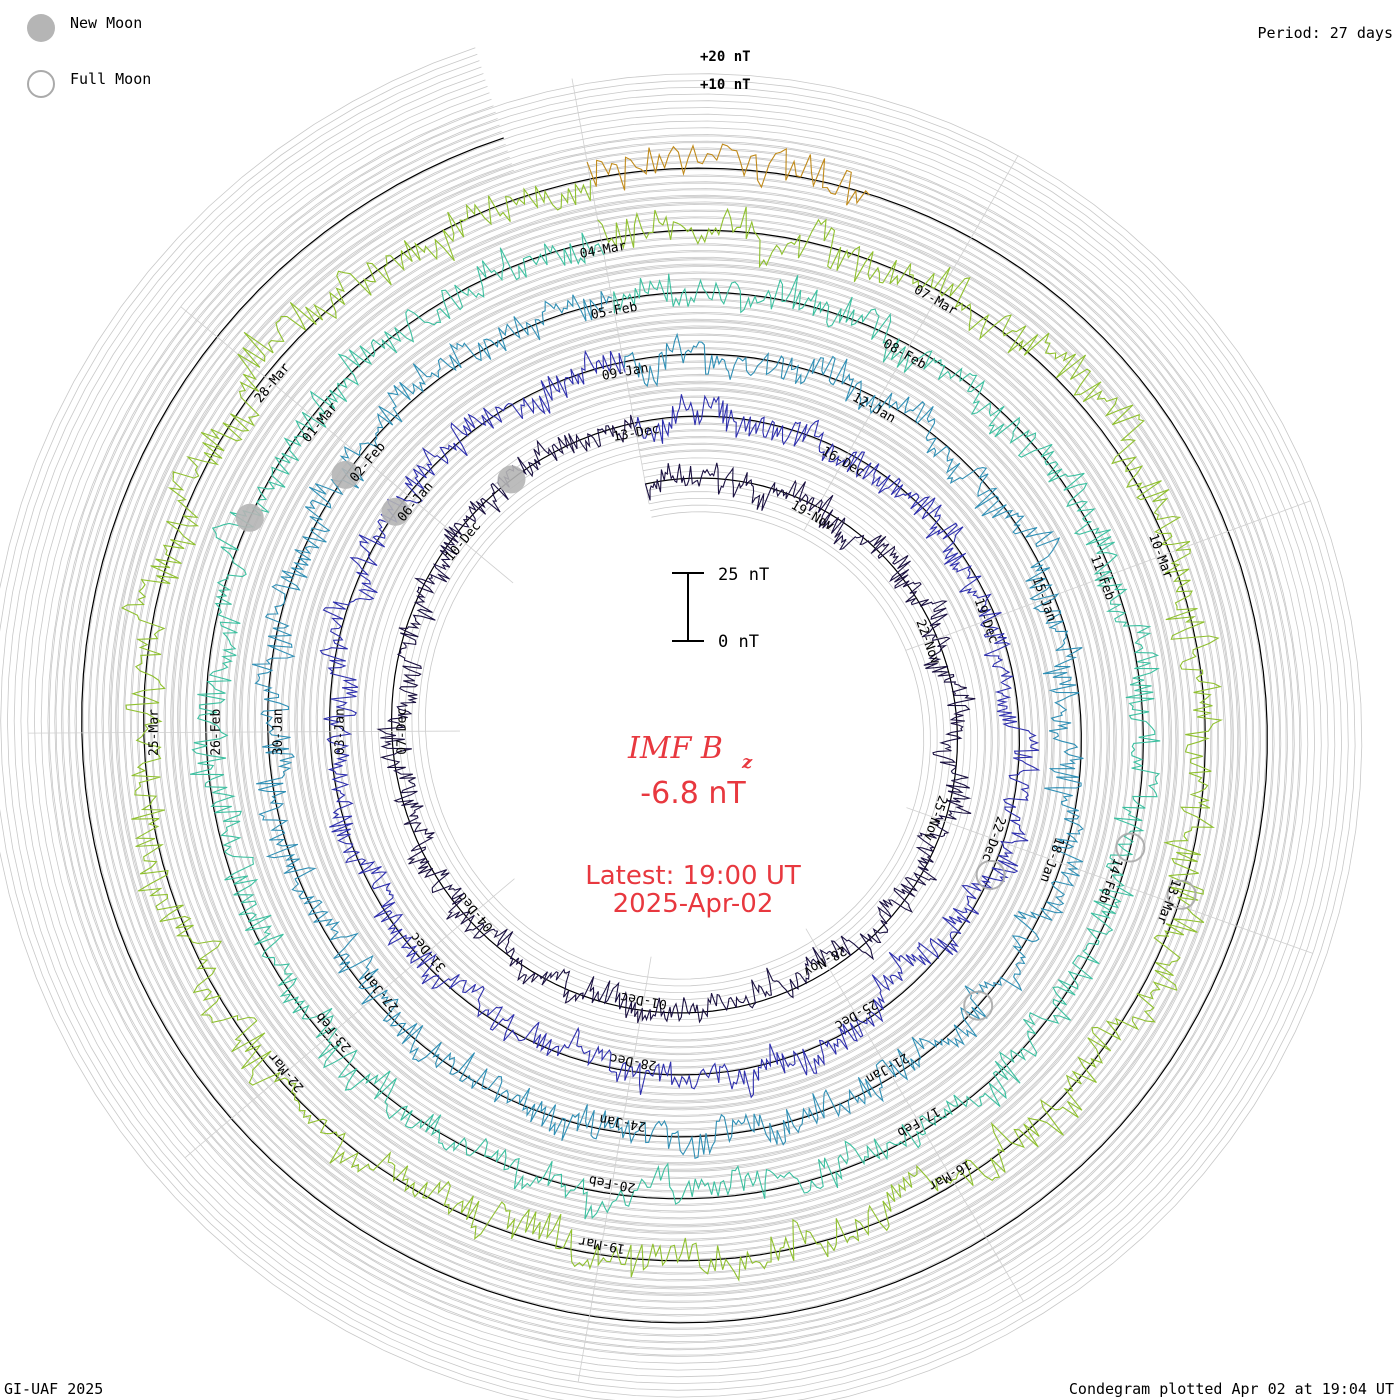 This screenshot has width=1400, height=1400. Describe the element at coordinates (693, 876) in the screenshot. I see `latest-time: Latest: 19:00 UT` at that location.